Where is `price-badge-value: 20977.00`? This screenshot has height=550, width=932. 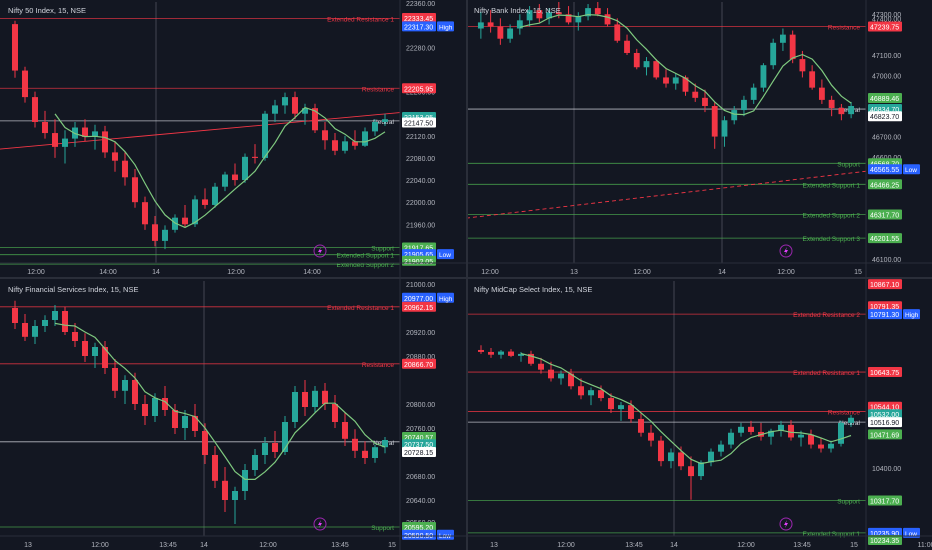 price-badge-value: 20977.00 is located at coordinates (418, 299).